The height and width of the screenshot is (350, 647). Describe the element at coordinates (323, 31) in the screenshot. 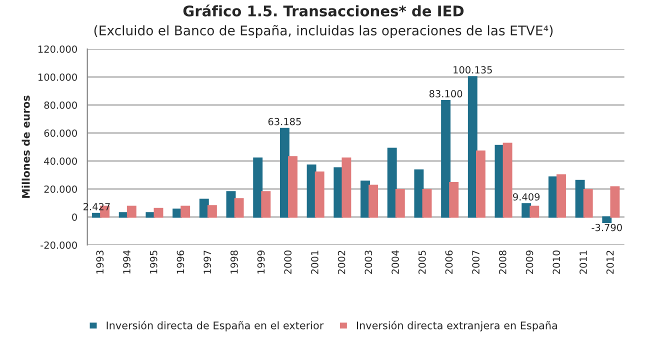

I see `chart-subtitle: (Excluido el Banco de España, incluidas las operaciones de las ETVE⁴)` at that location.